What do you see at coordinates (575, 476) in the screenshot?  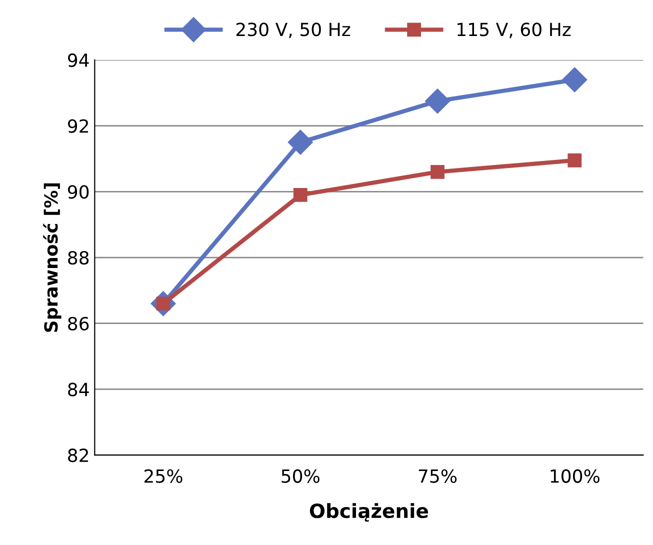 I see `x-tick-label: 100%` at bounding box center [575, 476].